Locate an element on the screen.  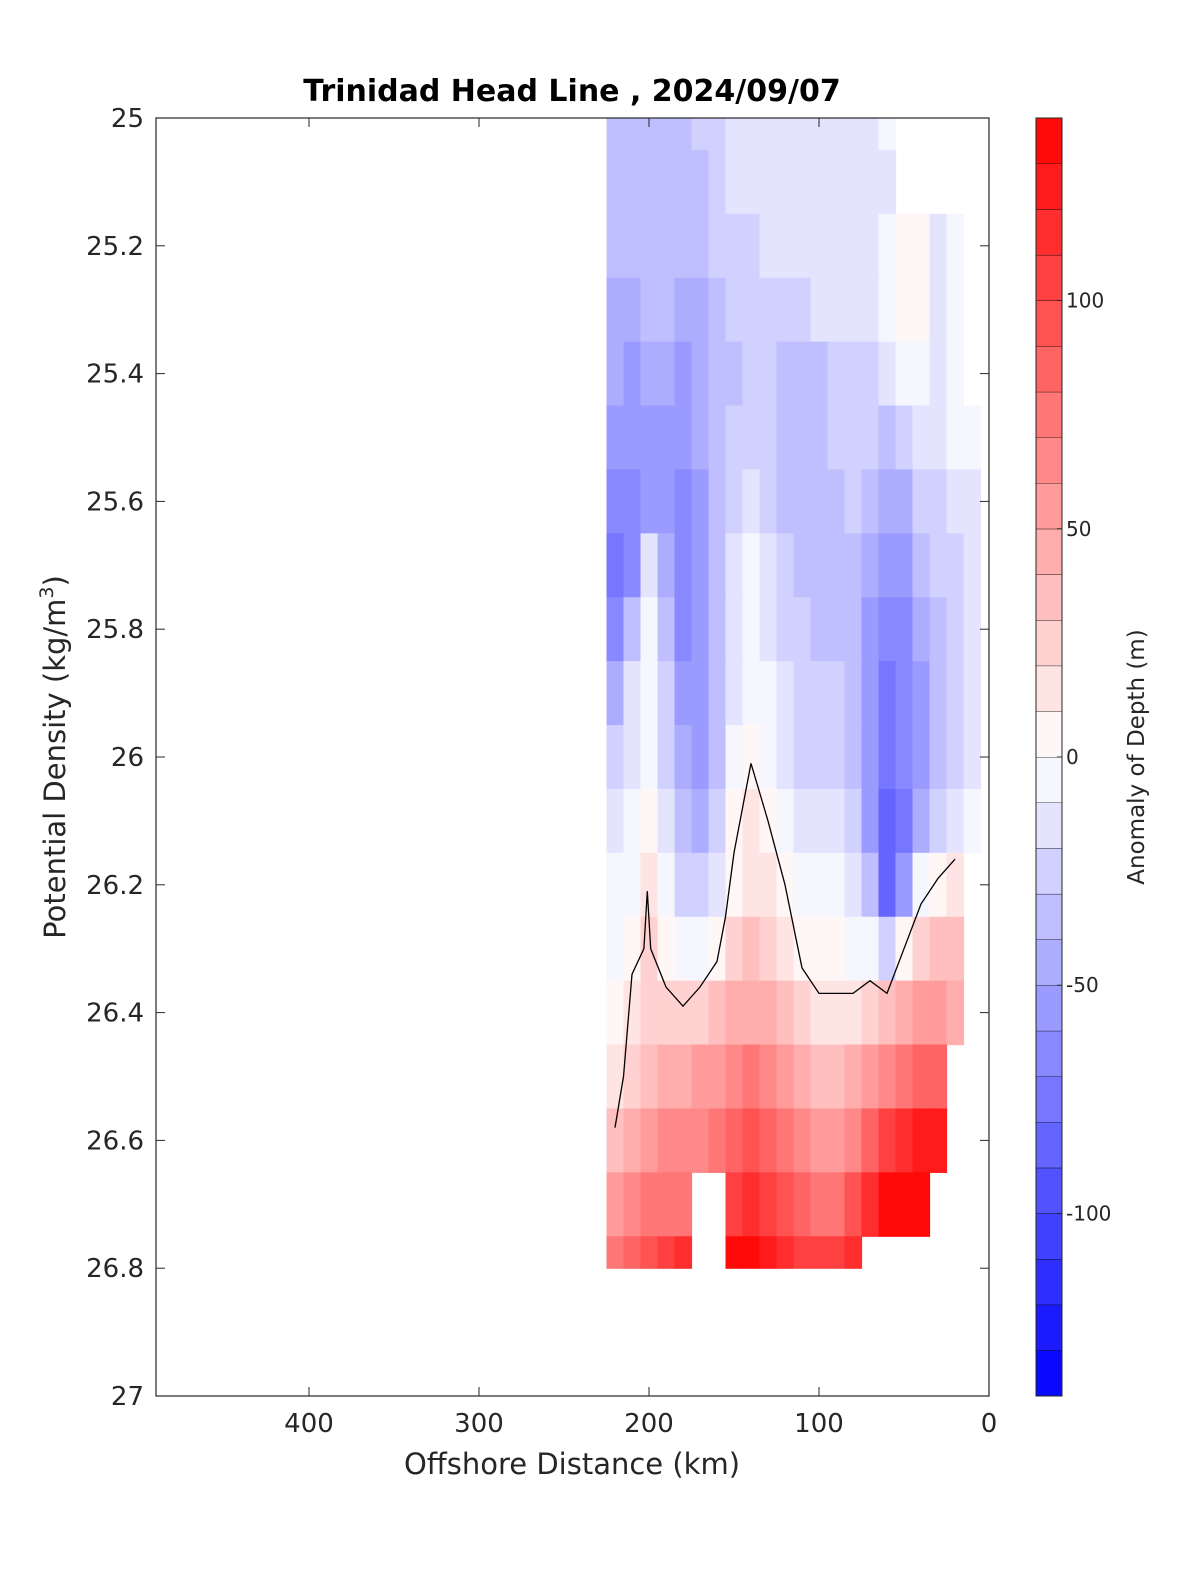
x-tick-label: 100 is located at coordinates (819, 1424).